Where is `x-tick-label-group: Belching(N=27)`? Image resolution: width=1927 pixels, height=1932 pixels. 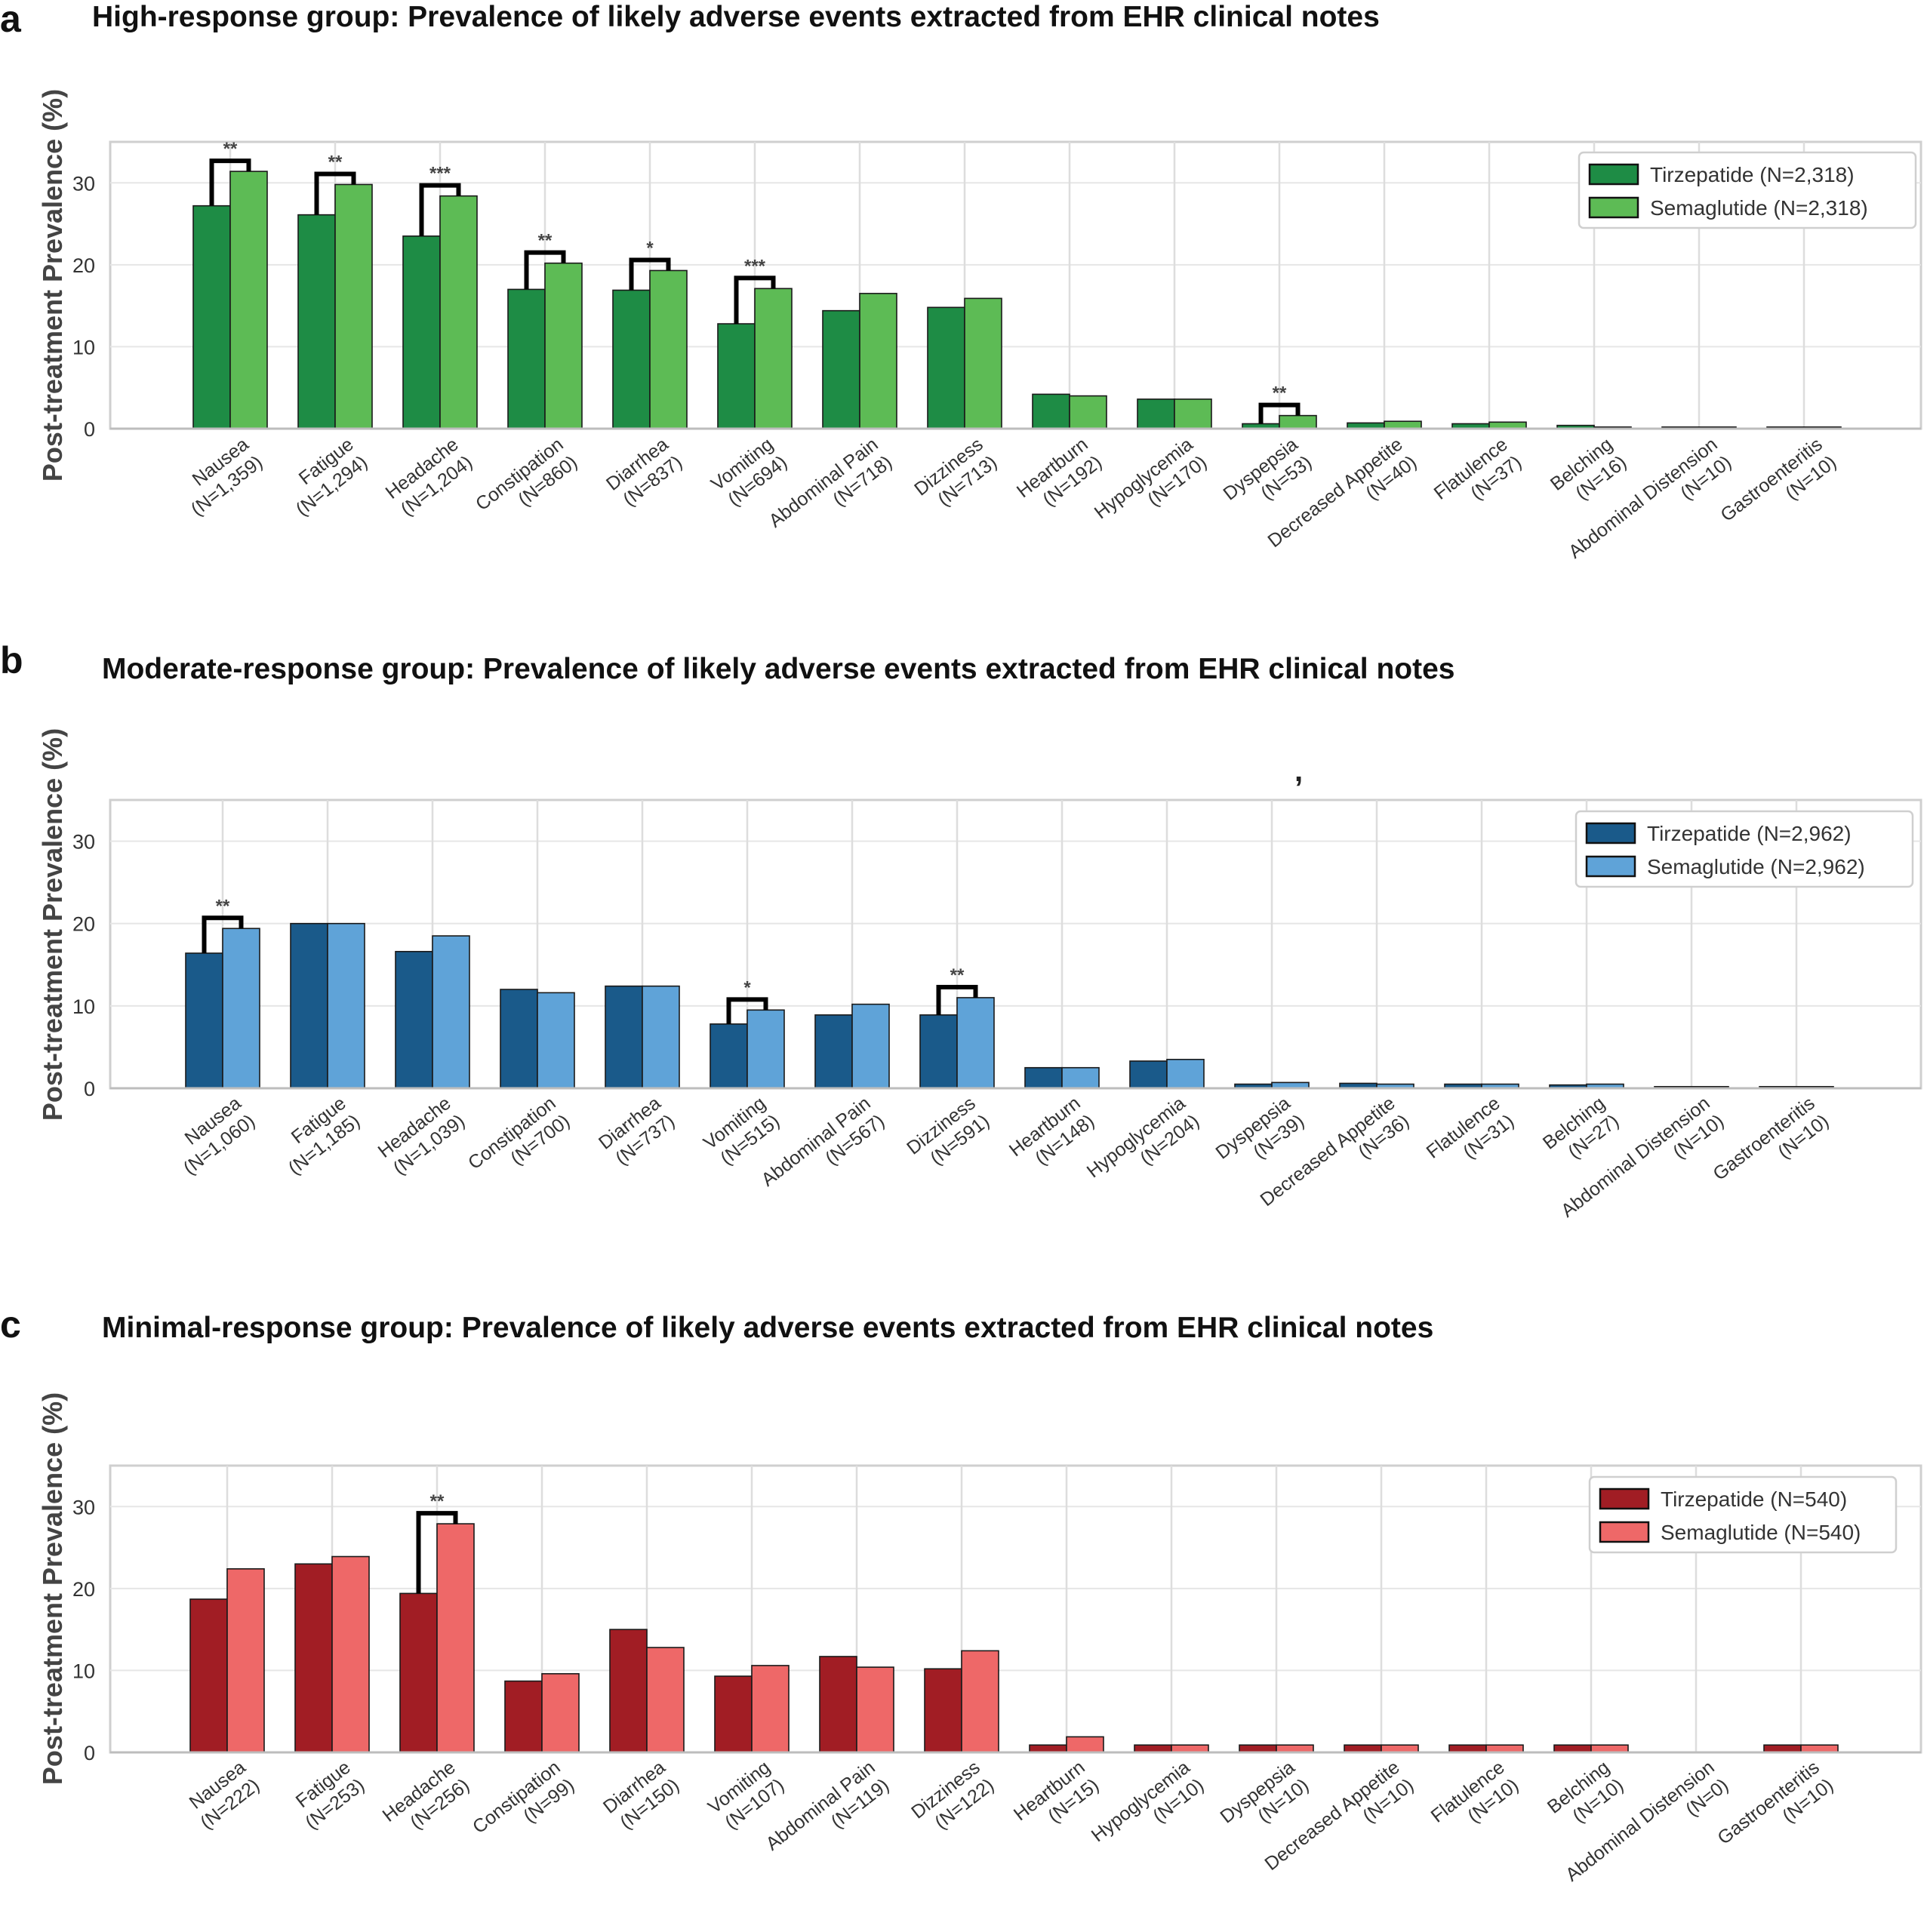 x-tick-label-group: Belching(N=27) is located at coordinates (1581, 1128).